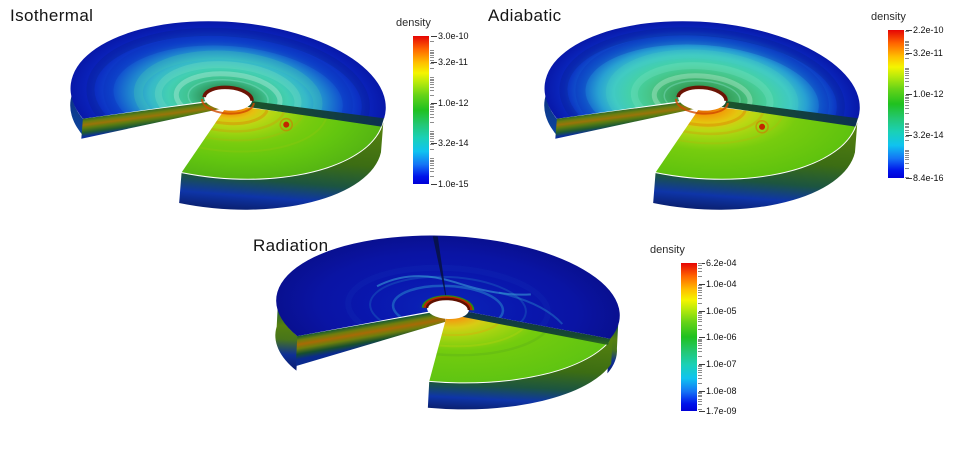 The width and height of the screenshot is (966, 458). What do you see at coordinates (689, 337) in the screenshot?
I see `colorbar-gradient` at bounding box center [689, 337].